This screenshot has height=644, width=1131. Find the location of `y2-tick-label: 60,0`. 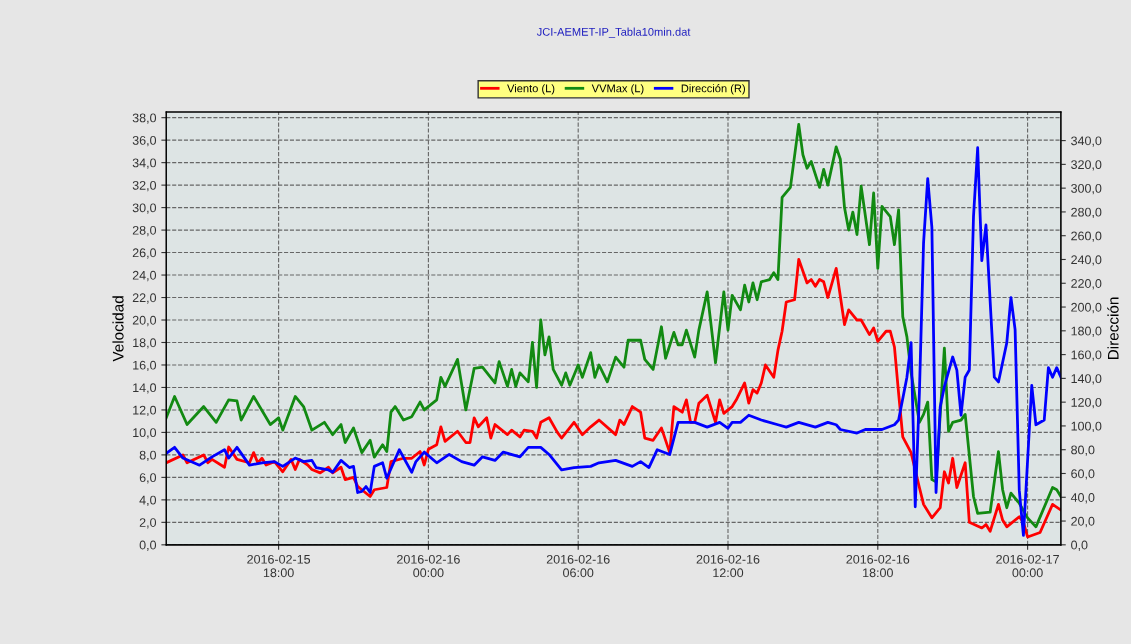

y2-tick-label: 60,0 is located at coordinates (1083, 474).